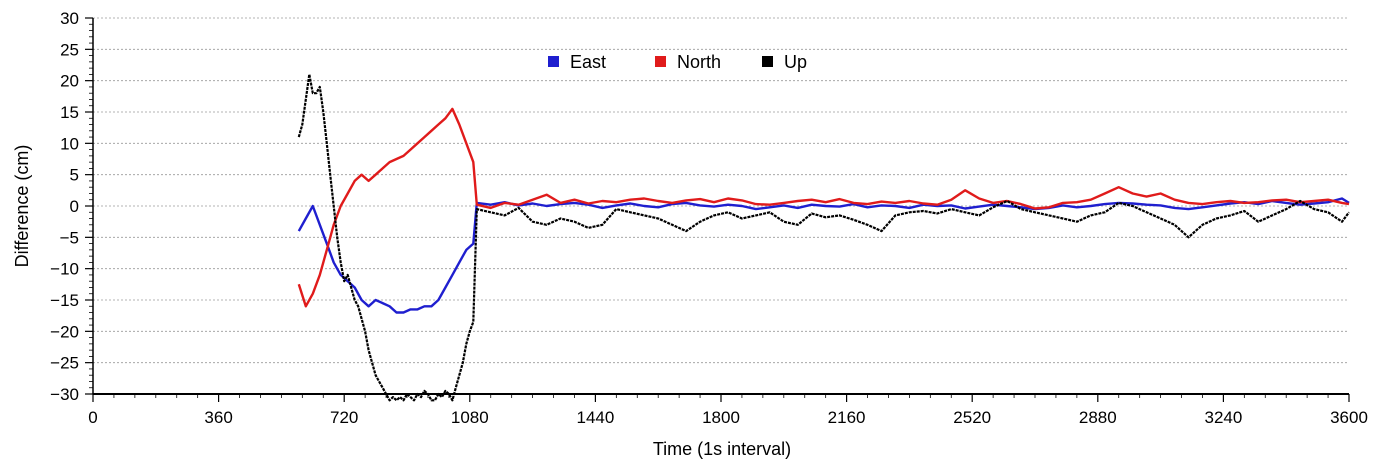 This screenshot has height=462, width=1376. I want to click on y-tick-label: 0, so click(74, 206).